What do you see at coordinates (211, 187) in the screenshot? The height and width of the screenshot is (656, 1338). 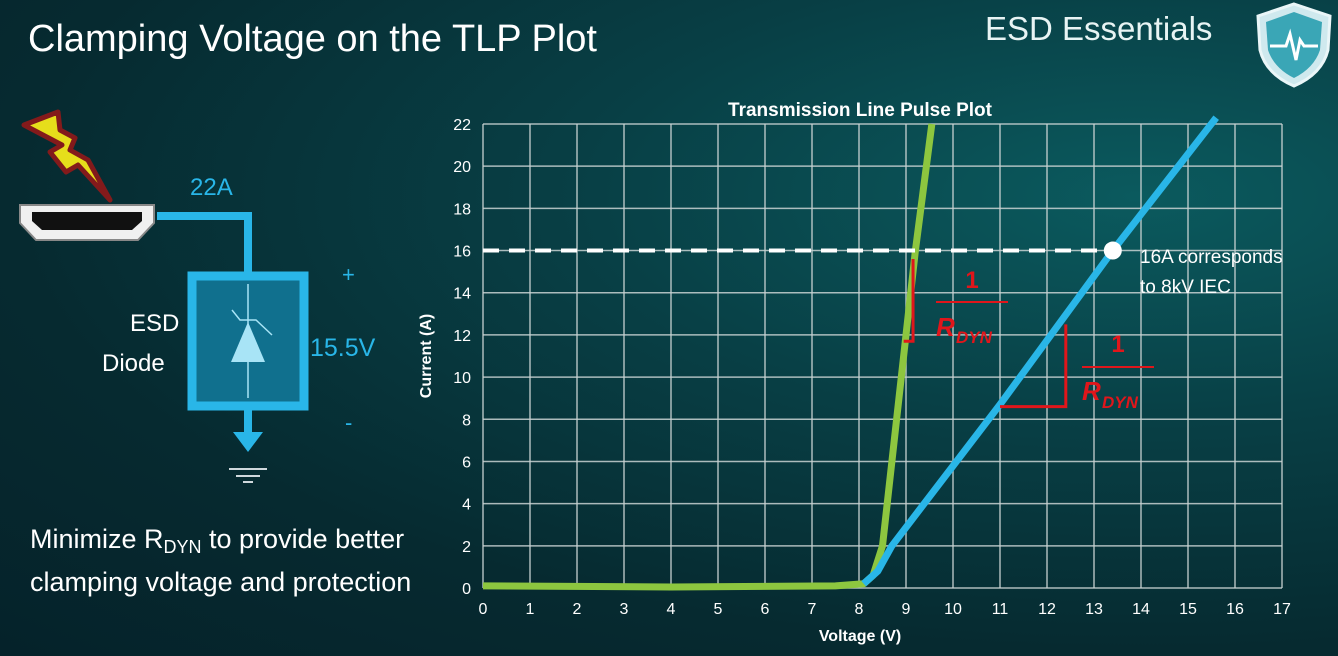 I see `current-label: 22A` at bounding box center [211, 187].